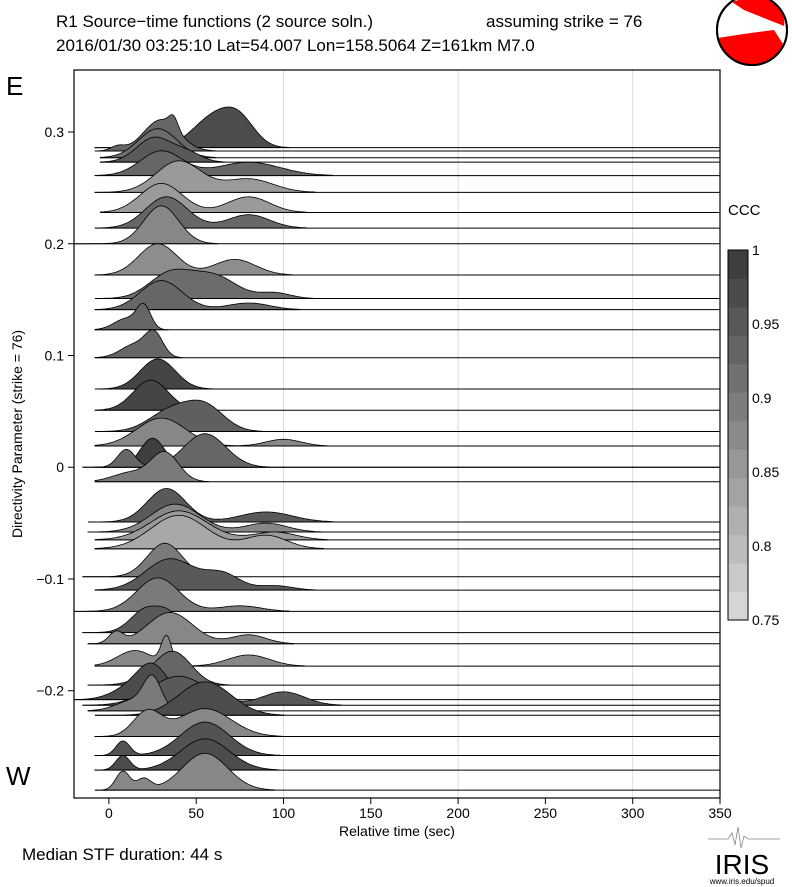 This screenshot has width=792, height=887. I want to click on x-tick-label: 350, so click(720, 813).